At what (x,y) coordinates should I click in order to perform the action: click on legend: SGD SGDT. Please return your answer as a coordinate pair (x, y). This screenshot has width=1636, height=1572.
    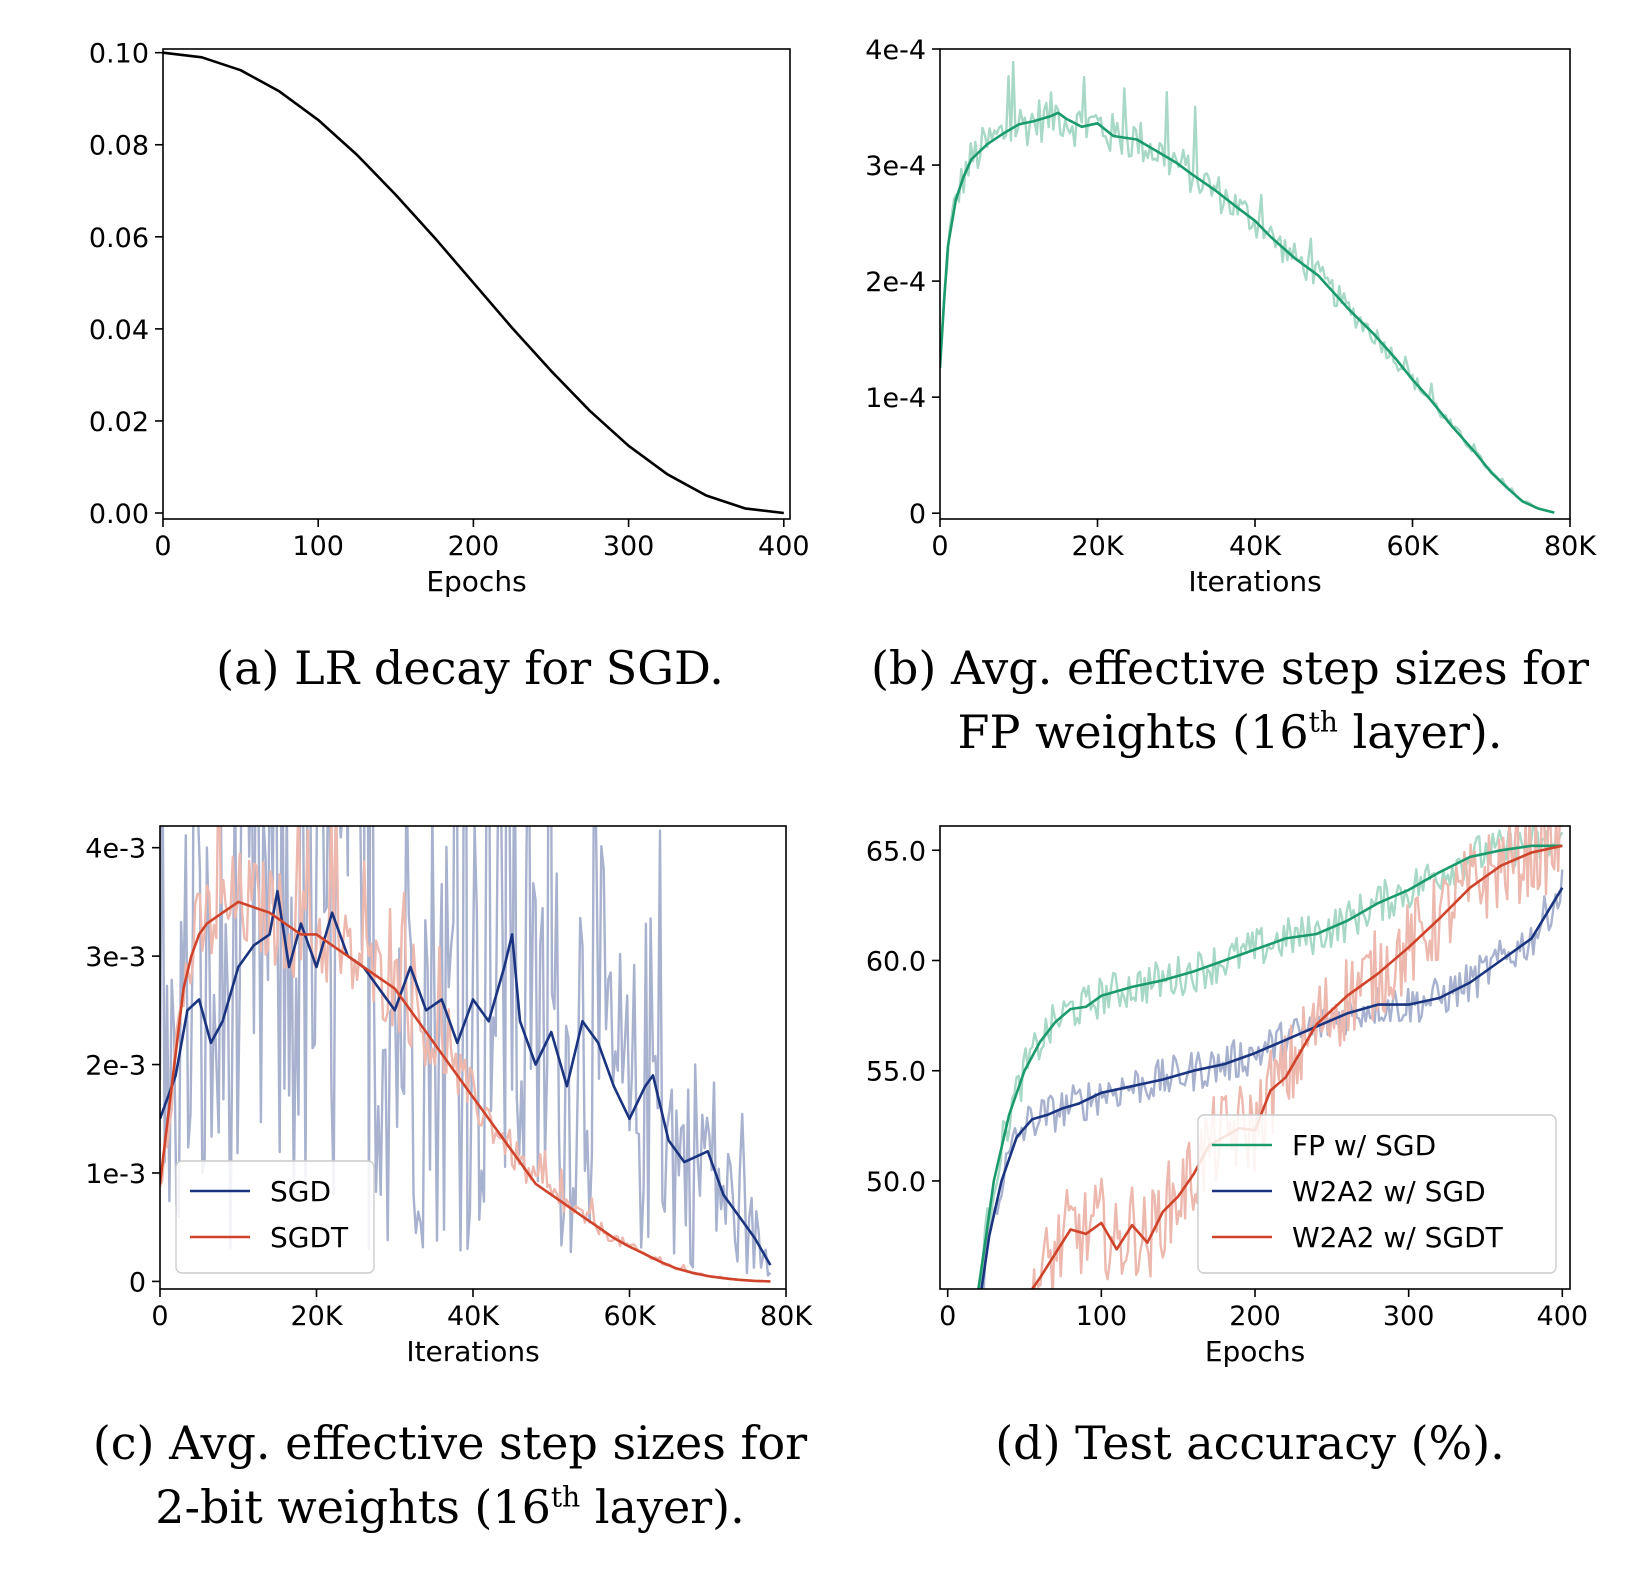
    Looking at the image, I should click on (275, 1217).